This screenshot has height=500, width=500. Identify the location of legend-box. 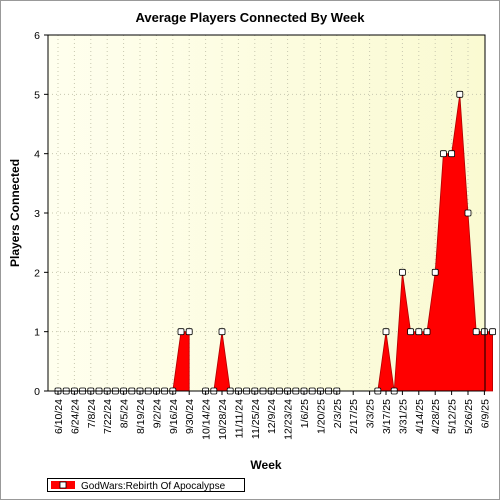
(146, 485).